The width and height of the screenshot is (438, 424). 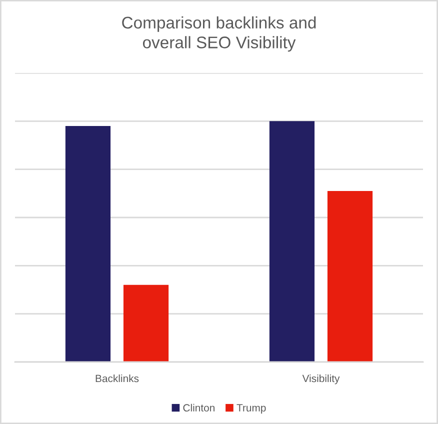 What do you see at coordinates (198, 408) in the screenshot?
I see `legend-label: Clinton` at bounding box center [198, 408].